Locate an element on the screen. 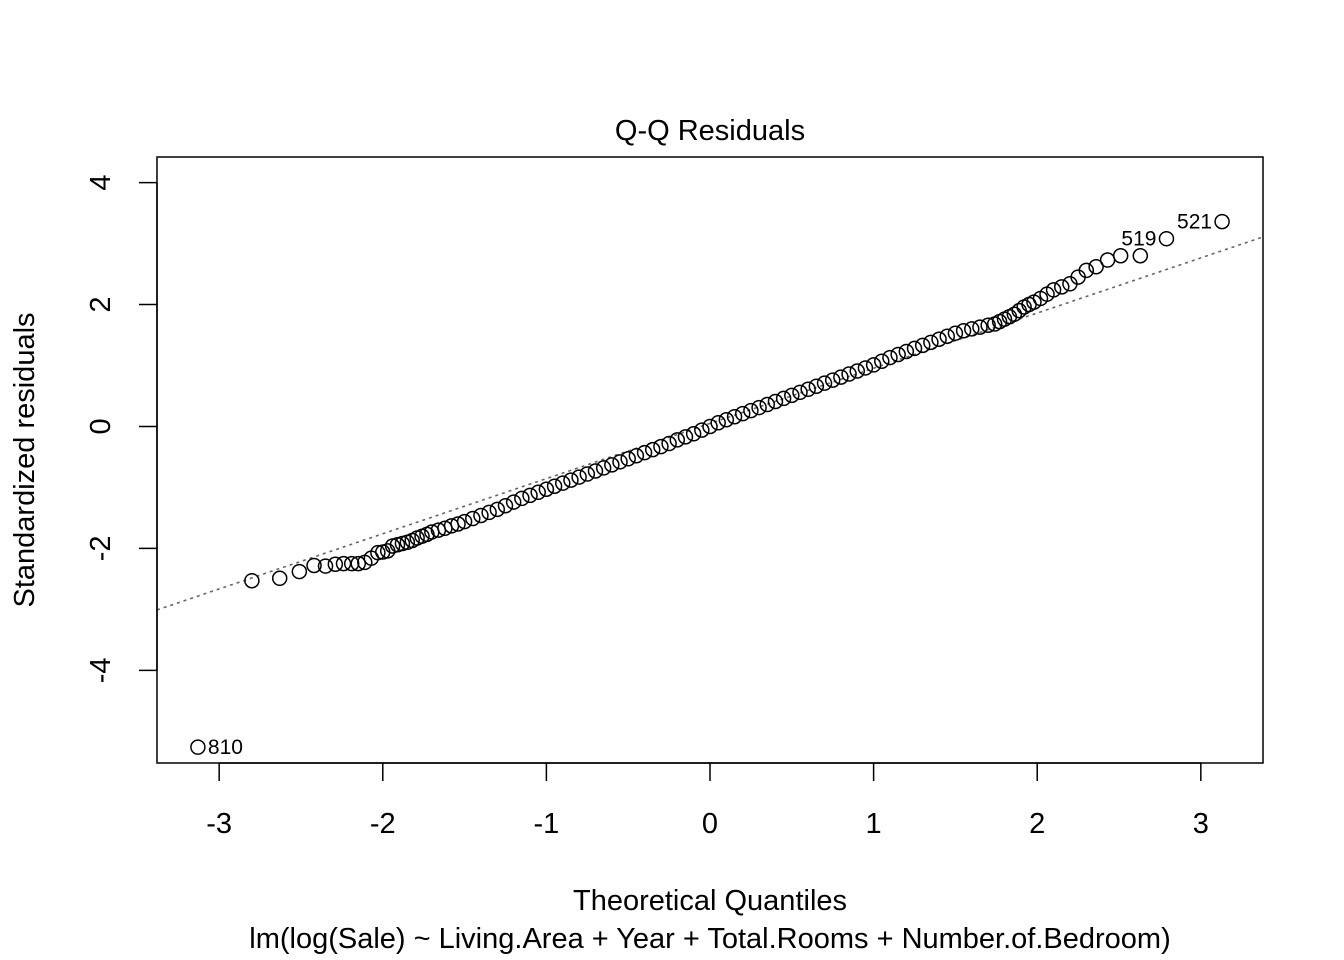  x-tick-label: 2 is located at coordinates (1037, 824).